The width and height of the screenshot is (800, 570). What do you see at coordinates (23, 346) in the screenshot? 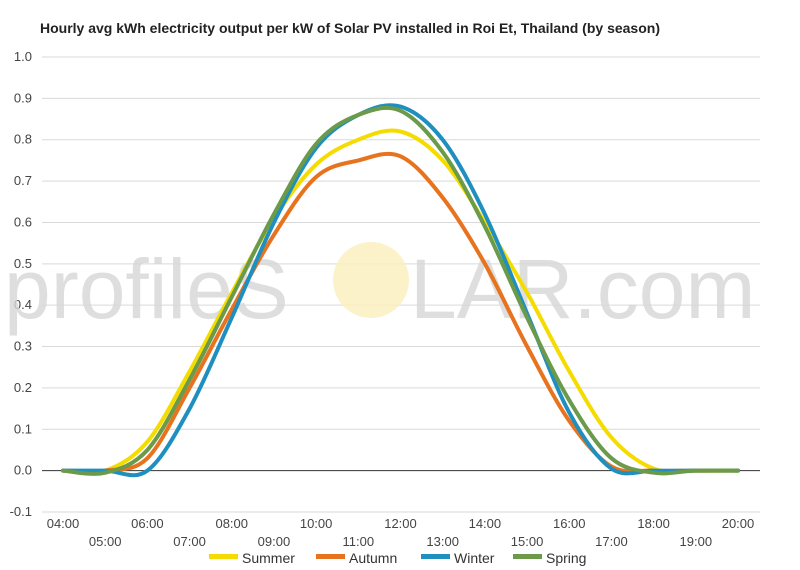
I see `y-tick-label: 0.3` at bounding box center [23, 346].